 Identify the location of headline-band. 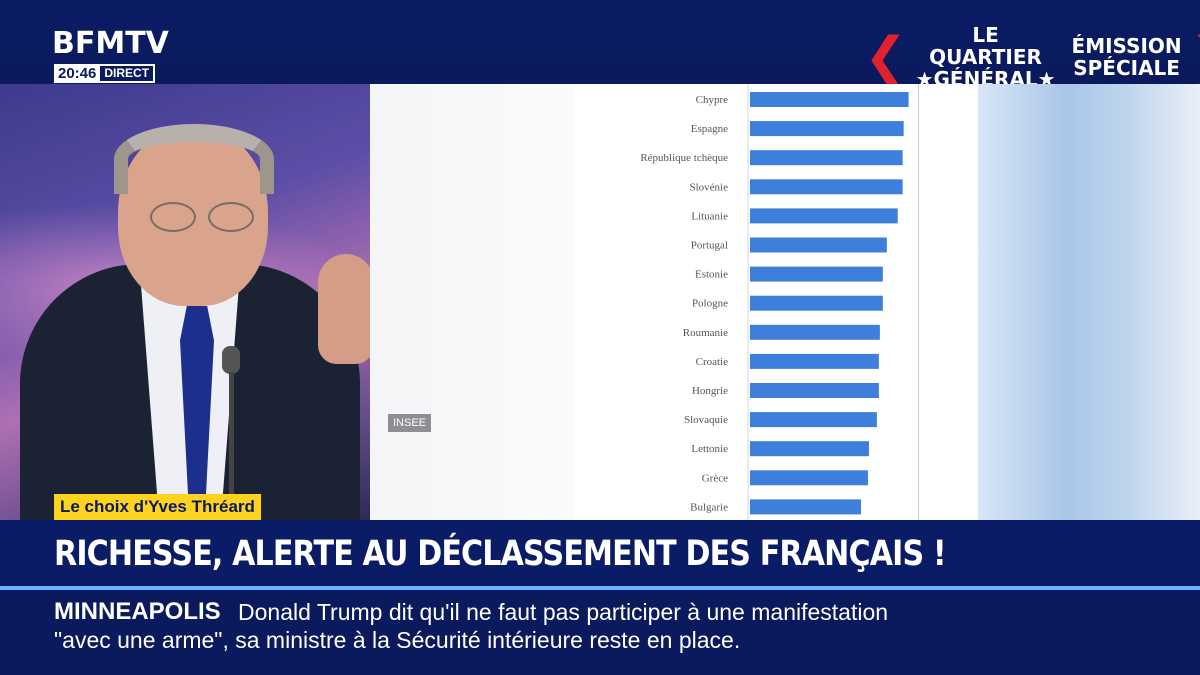
(600, 553).